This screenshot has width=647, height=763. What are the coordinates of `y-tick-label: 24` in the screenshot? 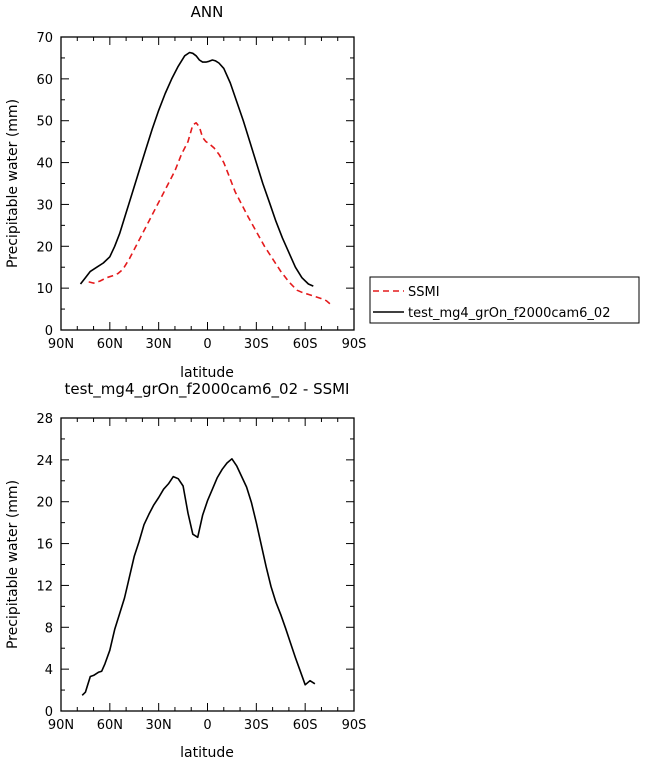 It's located at (44, 461).